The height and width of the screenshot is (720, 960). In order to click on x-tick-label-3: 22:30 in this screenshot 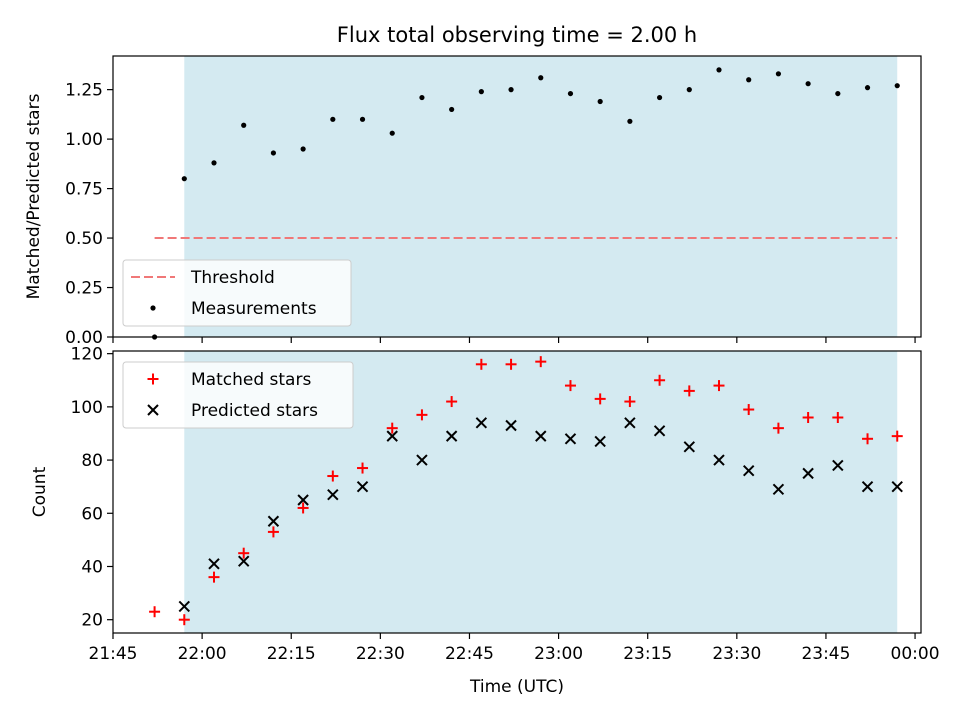, I will do `click(380, 654)`.